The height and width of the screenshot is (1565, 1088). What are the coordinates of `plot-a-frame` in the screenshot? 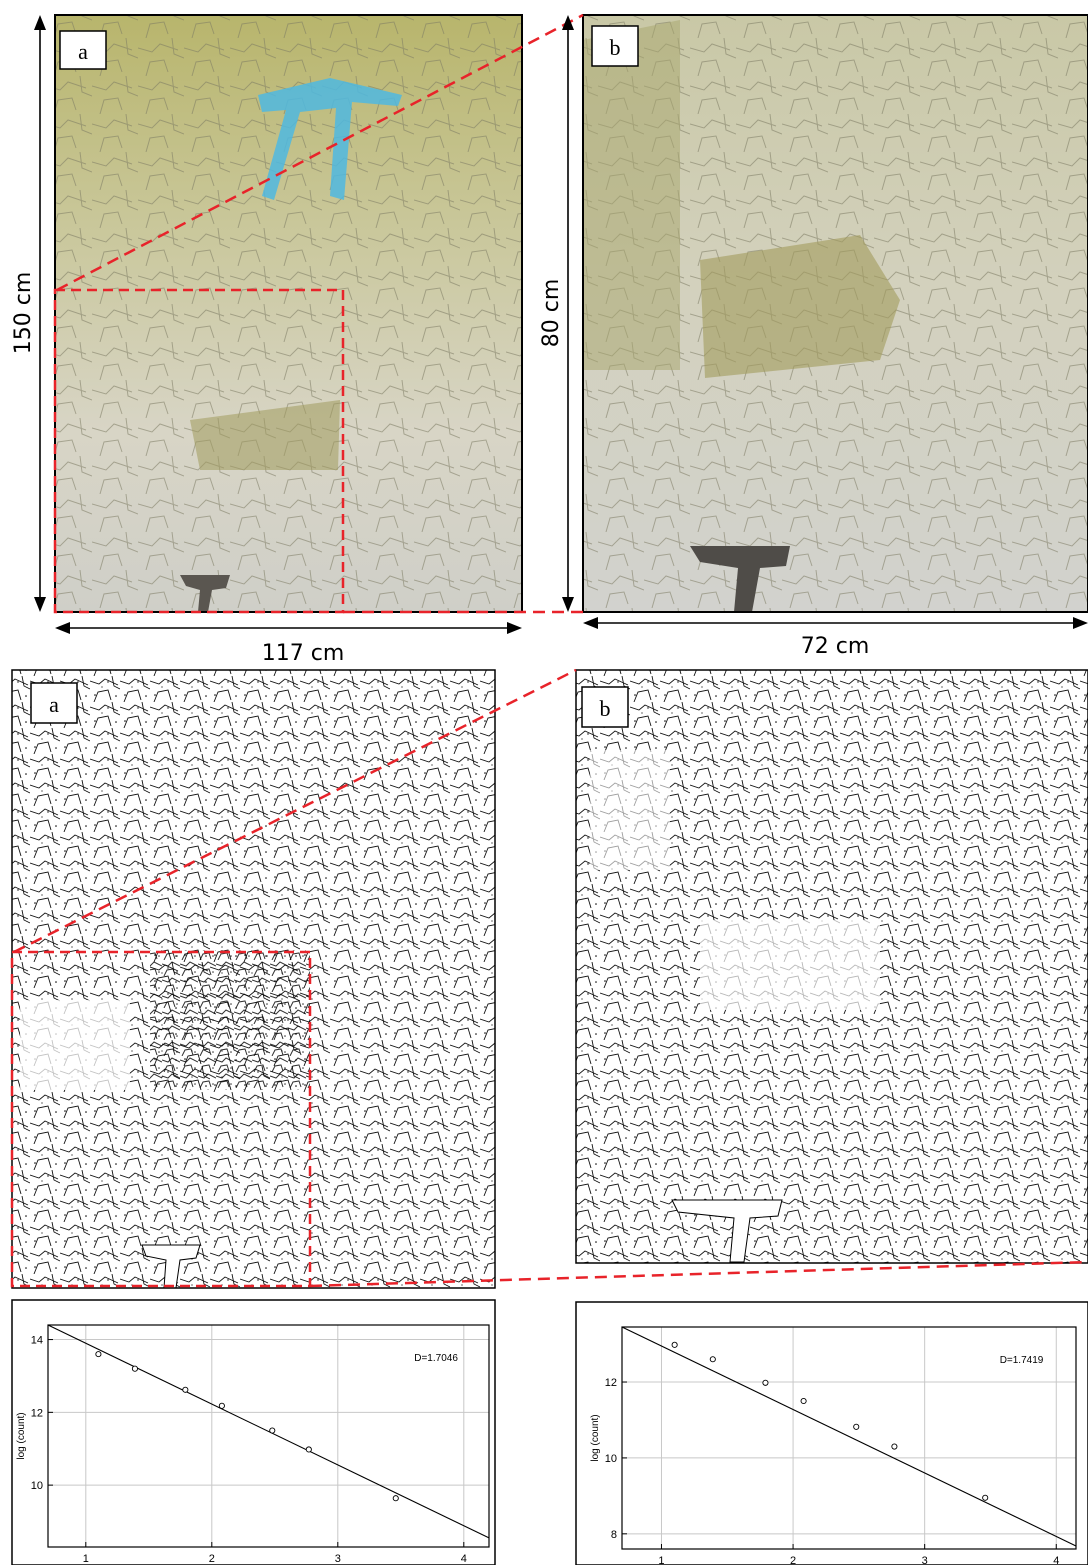 It's located at (253, 1432).